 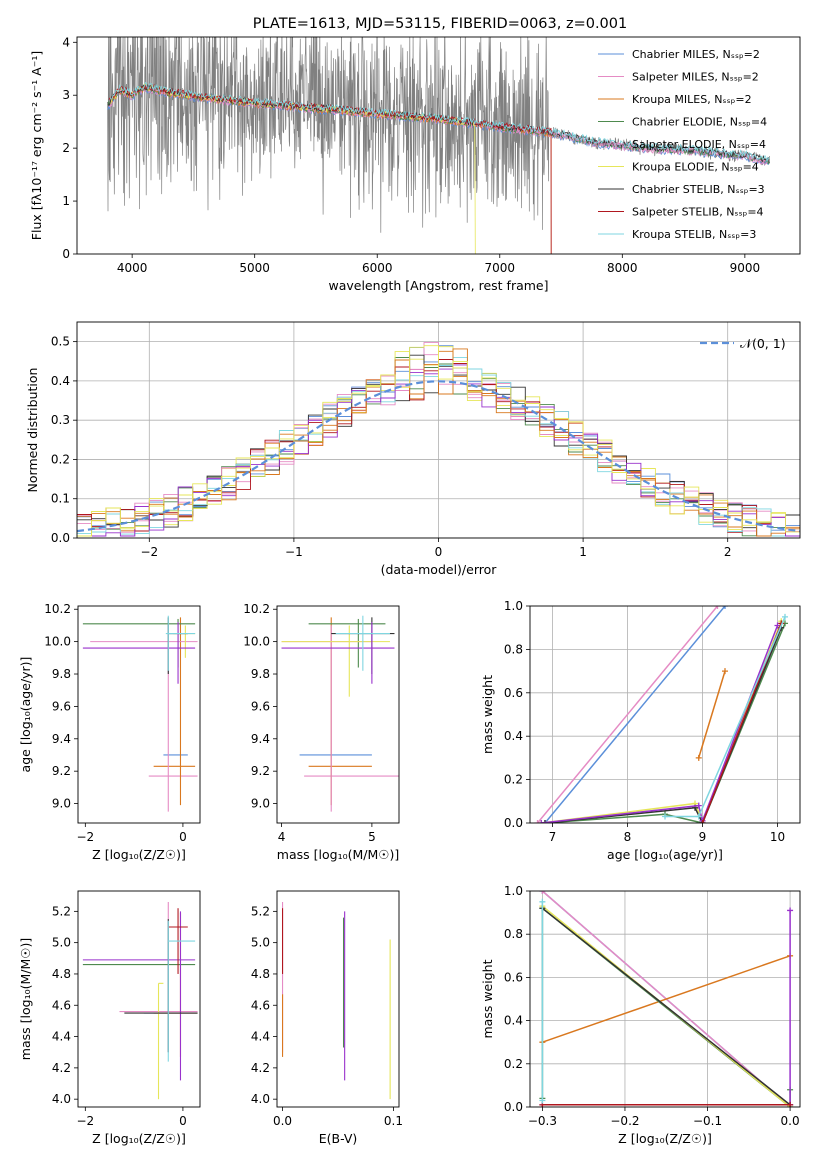 What do you see at coordinates (282, 837) in the screenshot?
I see `x-tick-label: 4` at bounding box center [282, 837].